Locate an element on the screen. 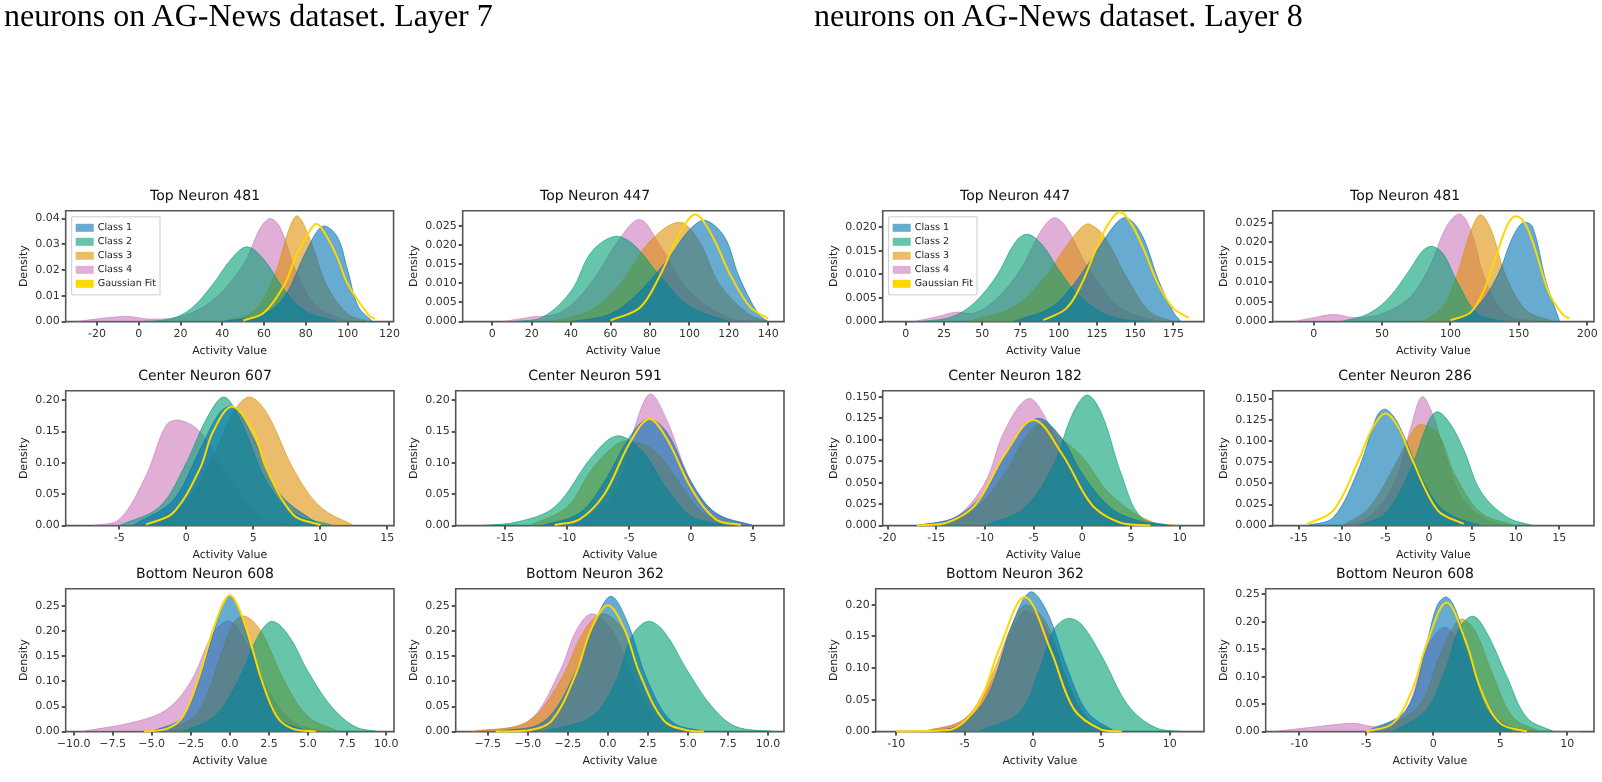 The height and width of the screenshot is (782, 1602). text: neurons on AG-News dataset. Layer 7 is located at coordinates (248, 18).